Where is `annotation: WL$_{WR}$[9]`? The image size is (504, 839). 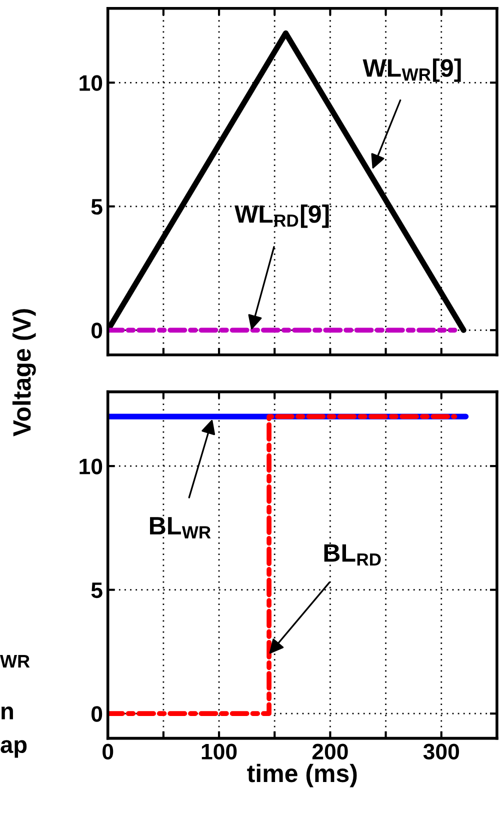 annotation: WL$_{WR}$[9] is located at coordinates (411, 70).